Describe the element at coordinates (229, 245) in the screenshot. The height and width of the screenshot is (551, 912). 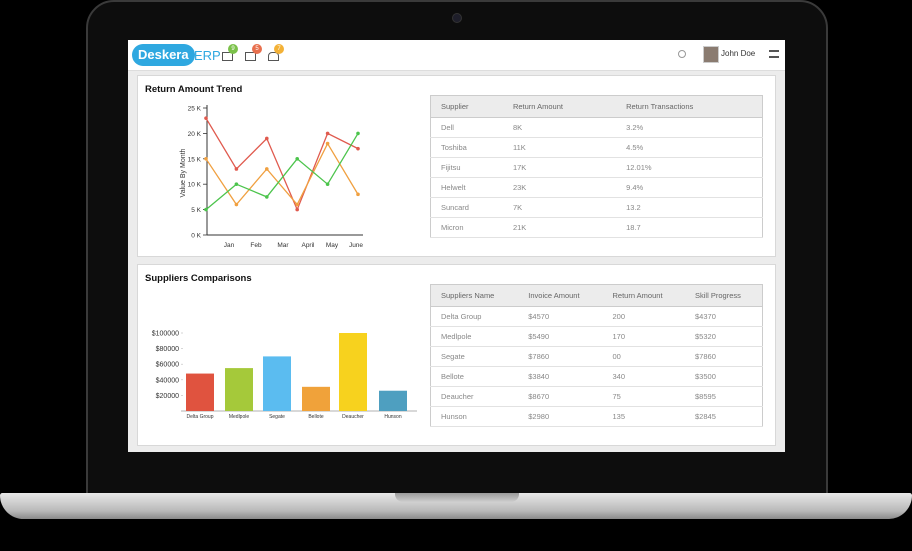
I see `x-tick-label: Jan` at that location.